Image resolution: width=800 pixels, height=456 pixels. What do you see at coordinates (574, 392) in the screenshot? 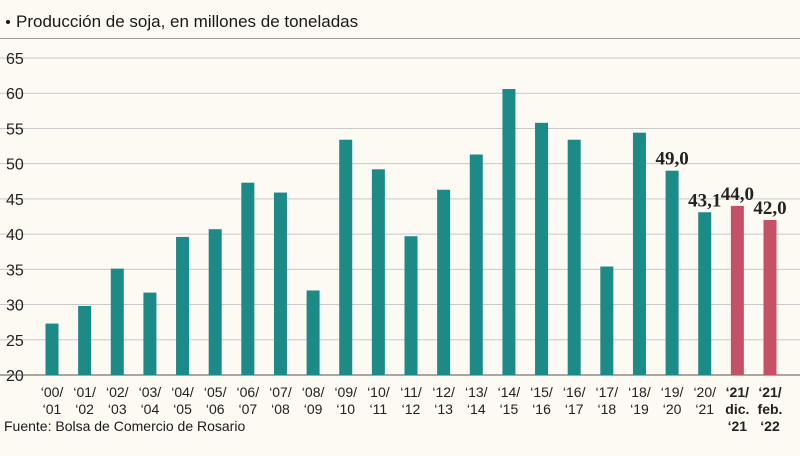
I see `x-tick-label: ‘16/` at bounding box center [574, 392].